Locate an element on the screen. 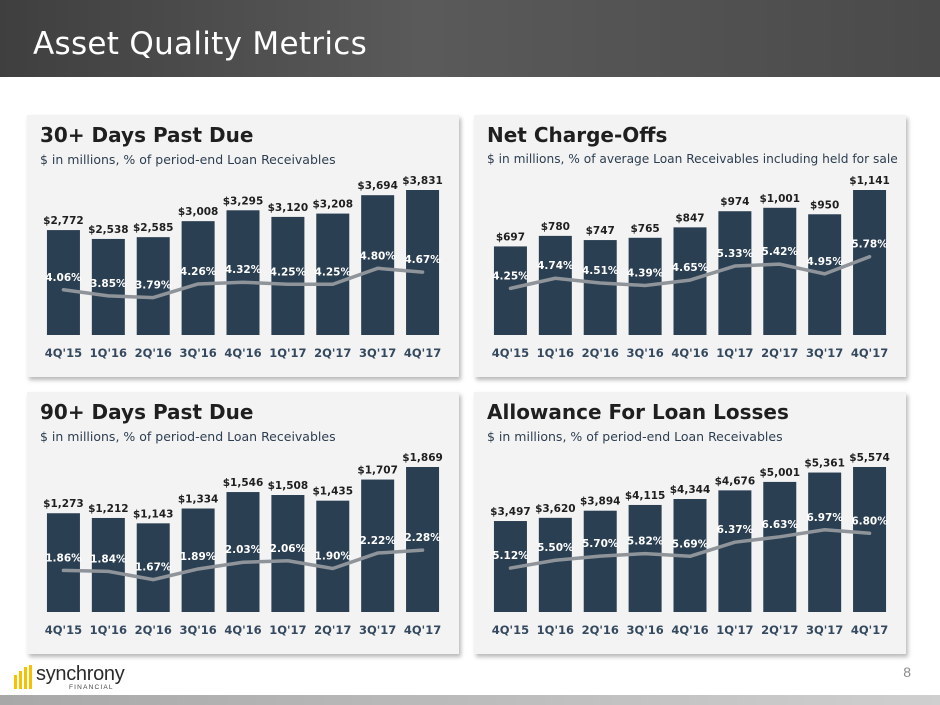 The height and width of the screenshot is (705, 940). value-label: $5,361 is located at coordinates (824, 464).